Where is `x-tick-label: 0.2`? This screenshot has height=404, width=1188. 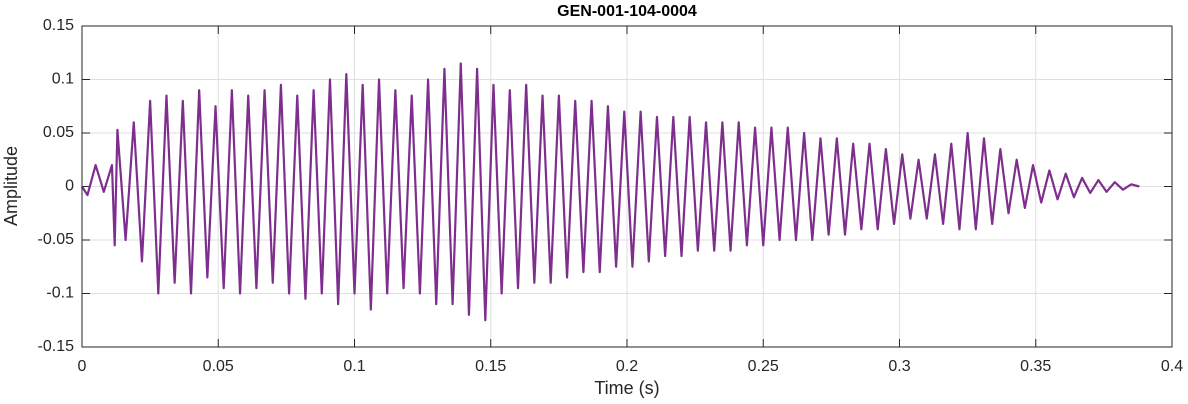
x-tick-label: 0.2 is located at coordinates (627, 366).